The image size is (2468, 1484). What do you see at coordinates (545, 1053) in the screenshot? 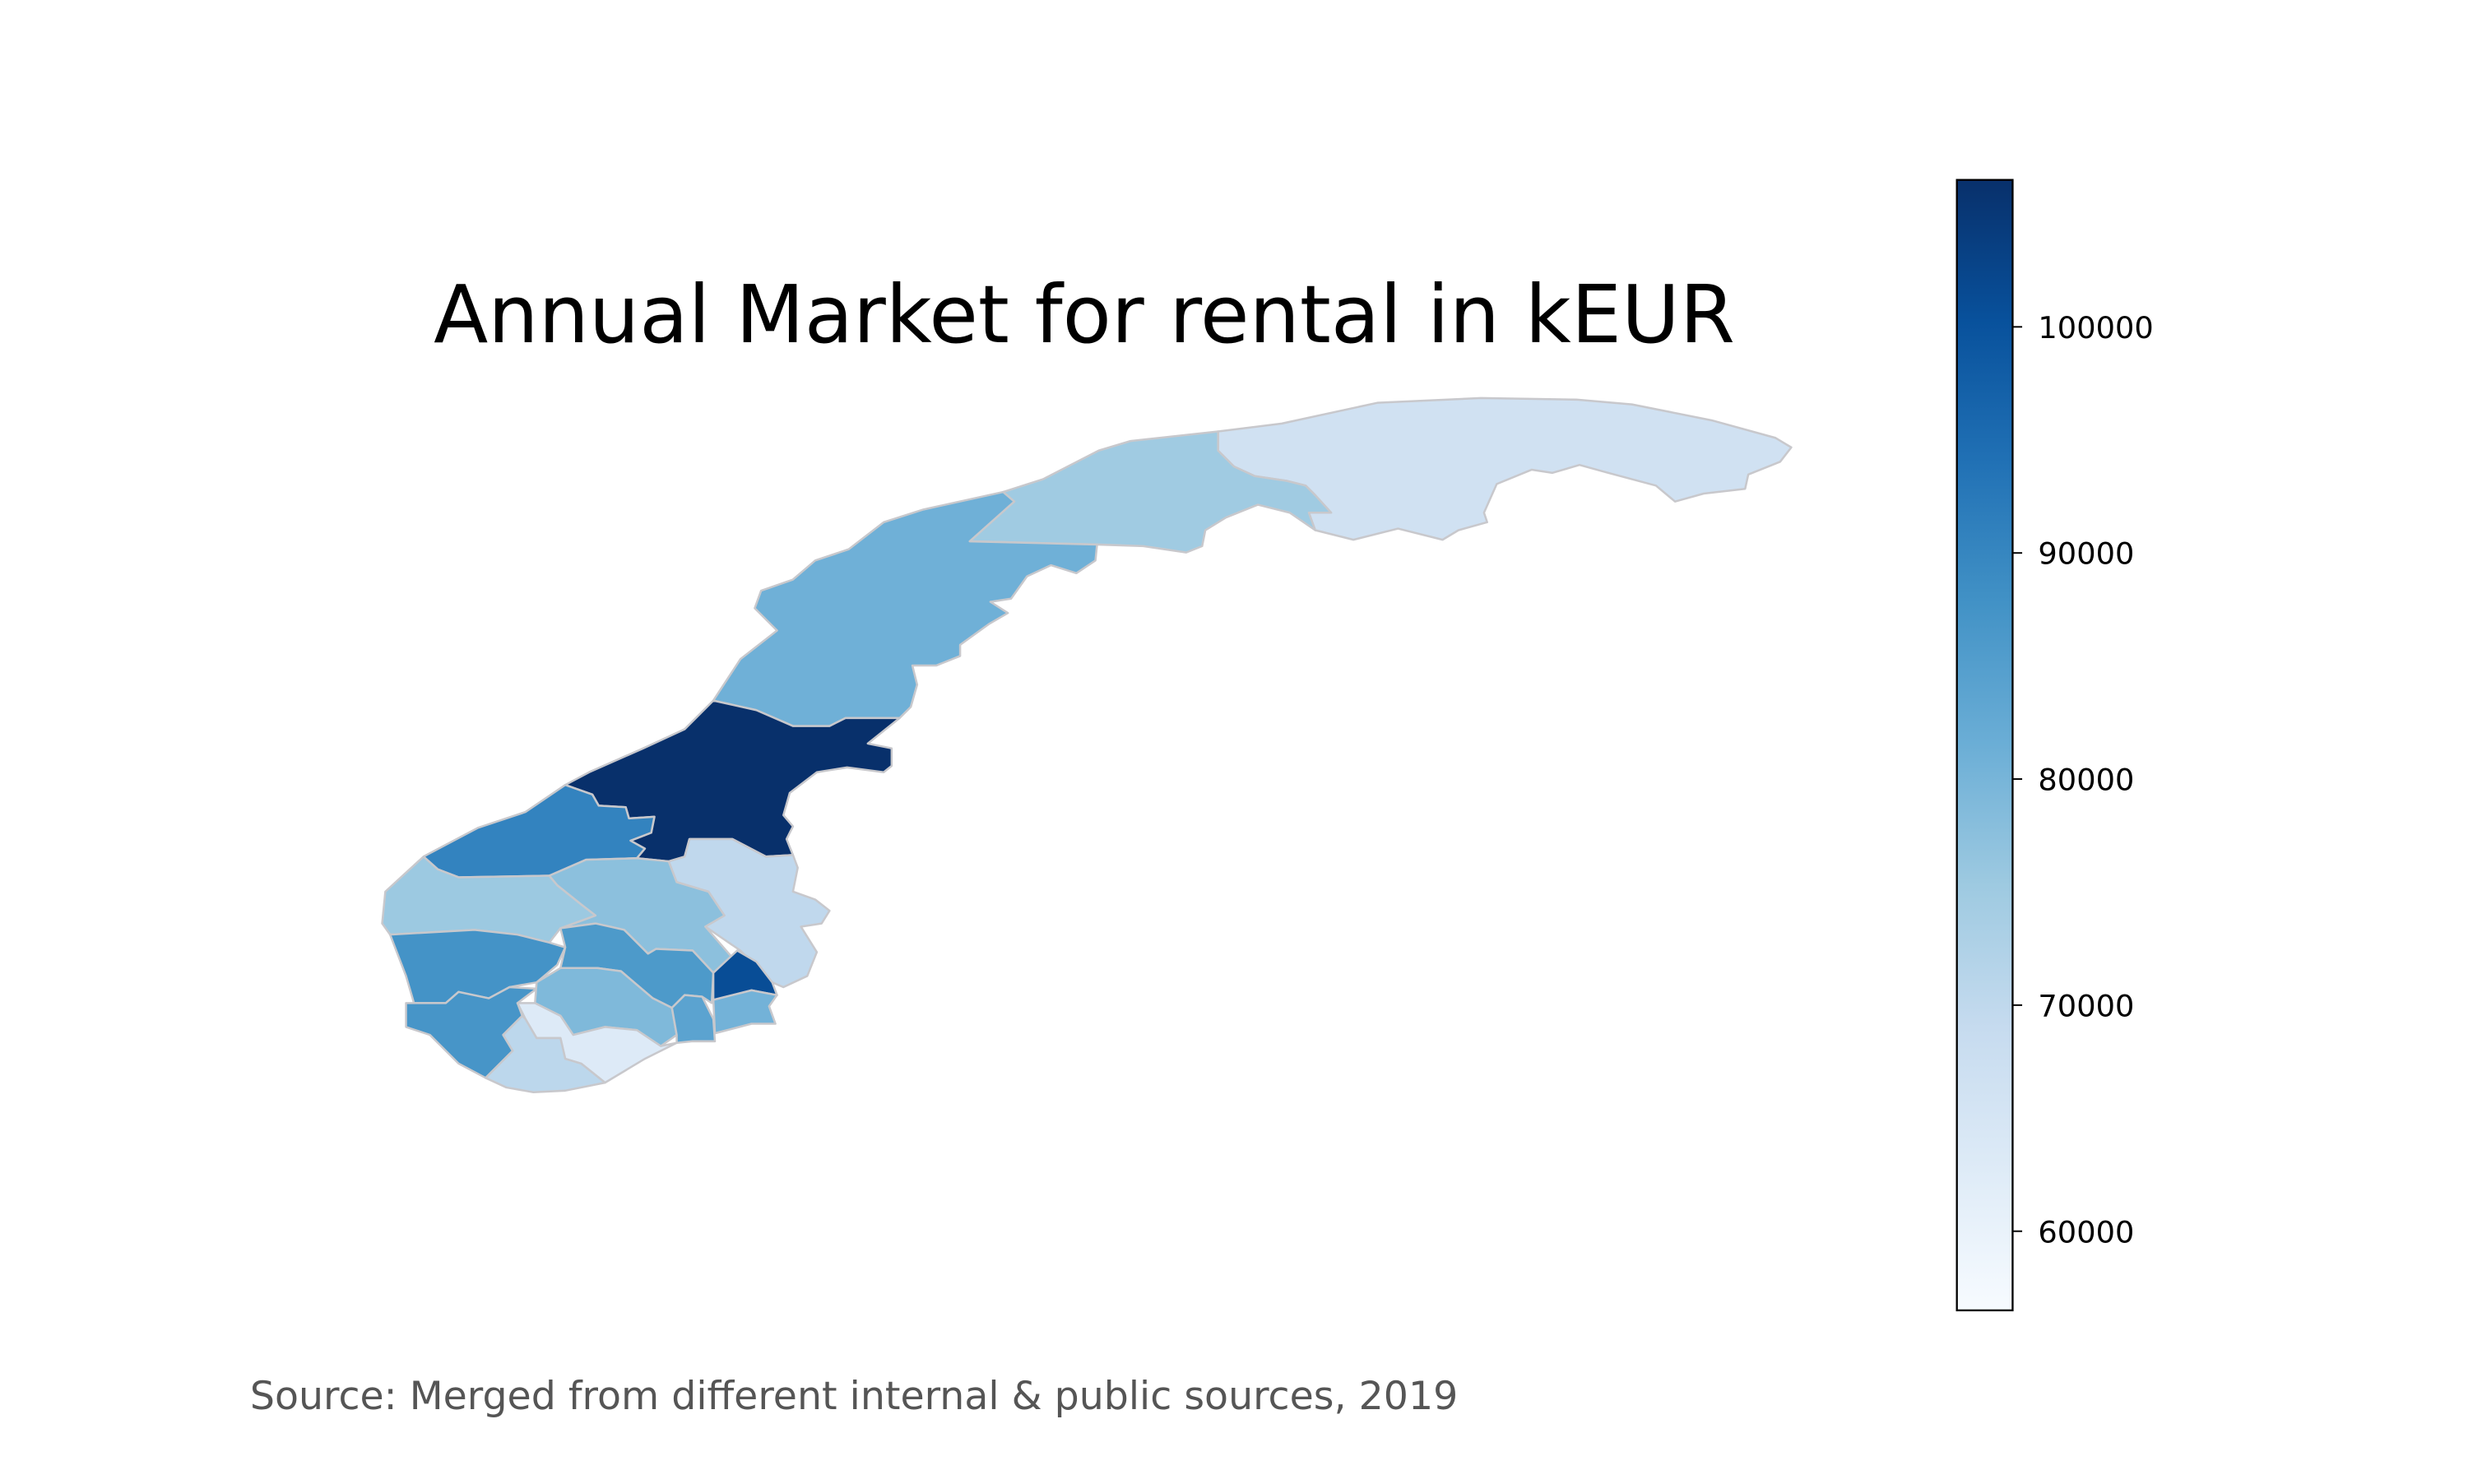
I see `region-vest-agder` at bounding box center [545, 1053].